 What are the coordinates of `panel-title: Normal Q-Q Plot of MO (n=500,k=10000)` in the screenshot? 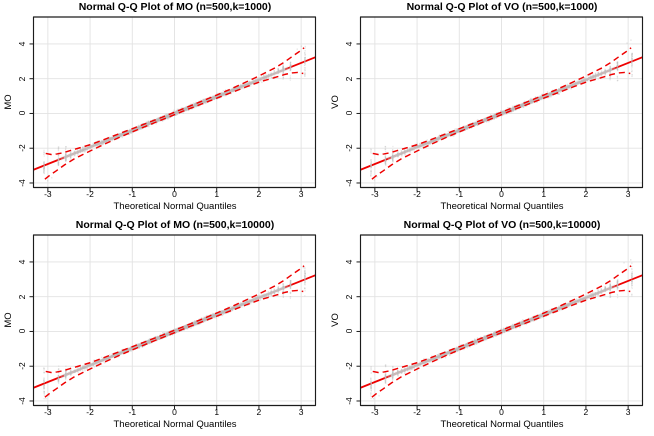 It's located at (175, 225).